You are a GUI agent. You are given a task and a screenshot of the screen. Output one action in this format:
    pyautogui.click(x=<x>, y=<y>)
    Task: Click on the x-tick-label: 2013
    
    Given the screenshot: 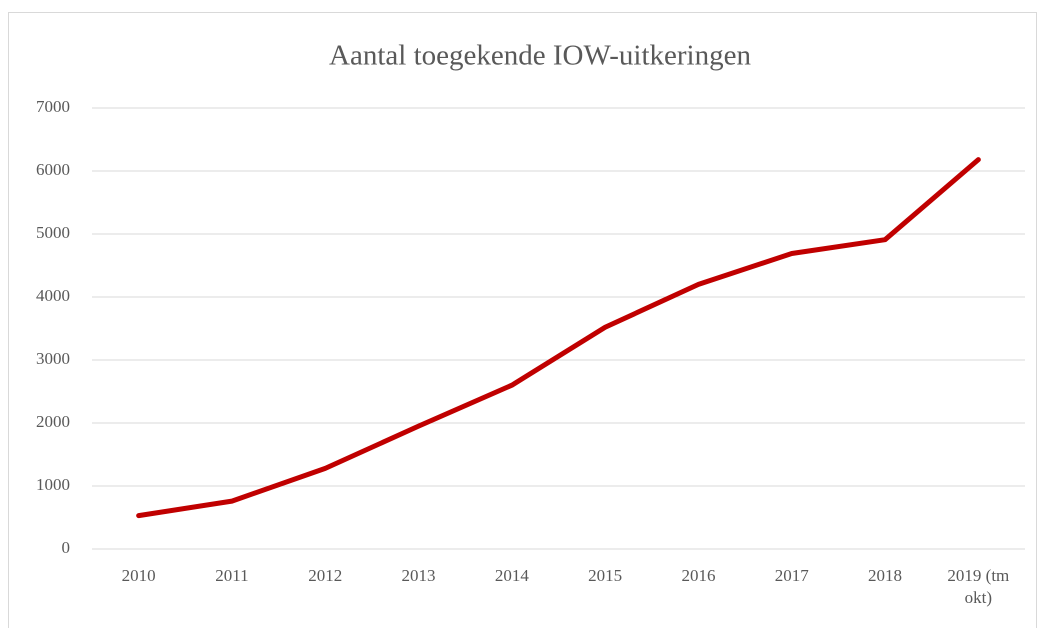 What is the action you would take?
    pyautogui.click(x=418, y=575)
    